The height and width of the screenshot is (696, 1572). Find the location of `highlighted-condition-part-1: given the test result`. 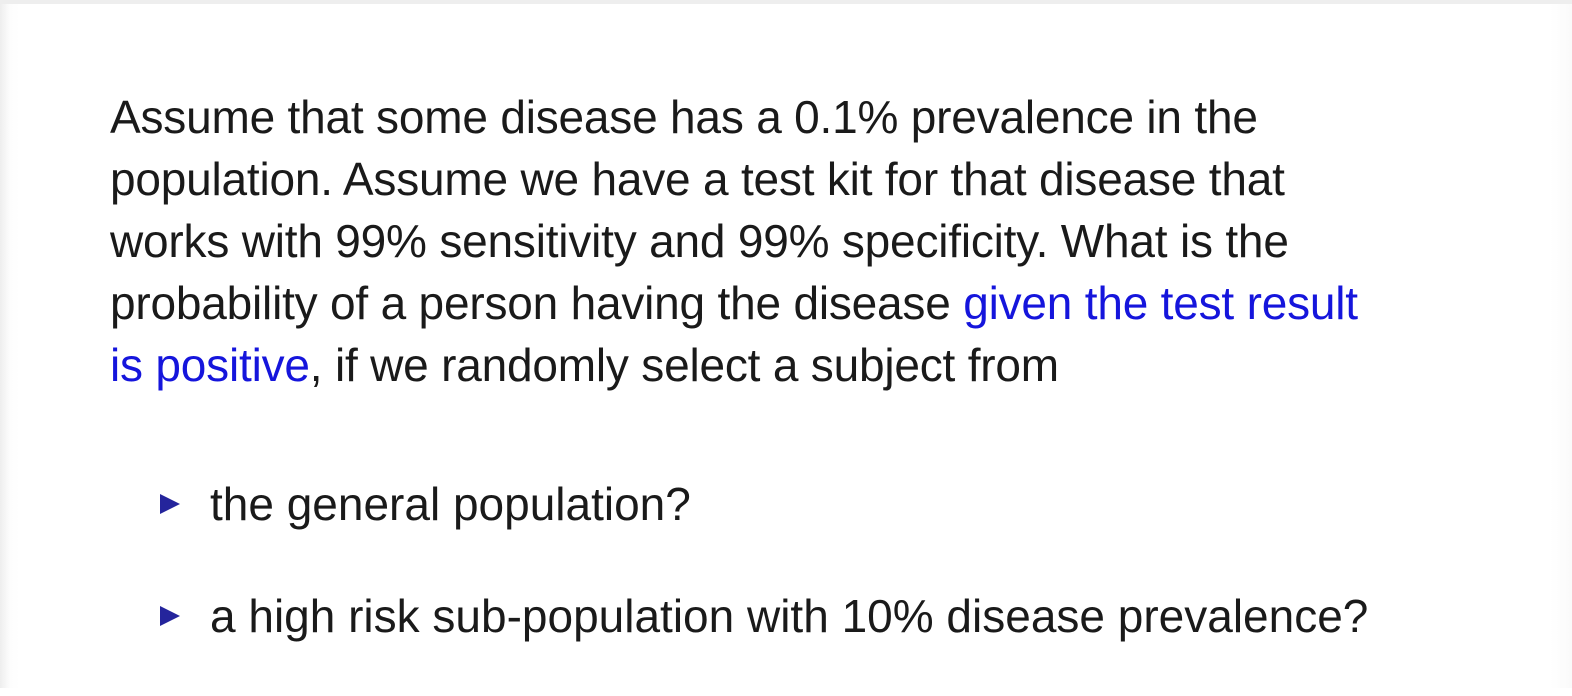

highlighted-condition-part-1: given the test result is located at coordinates (1160, 303).